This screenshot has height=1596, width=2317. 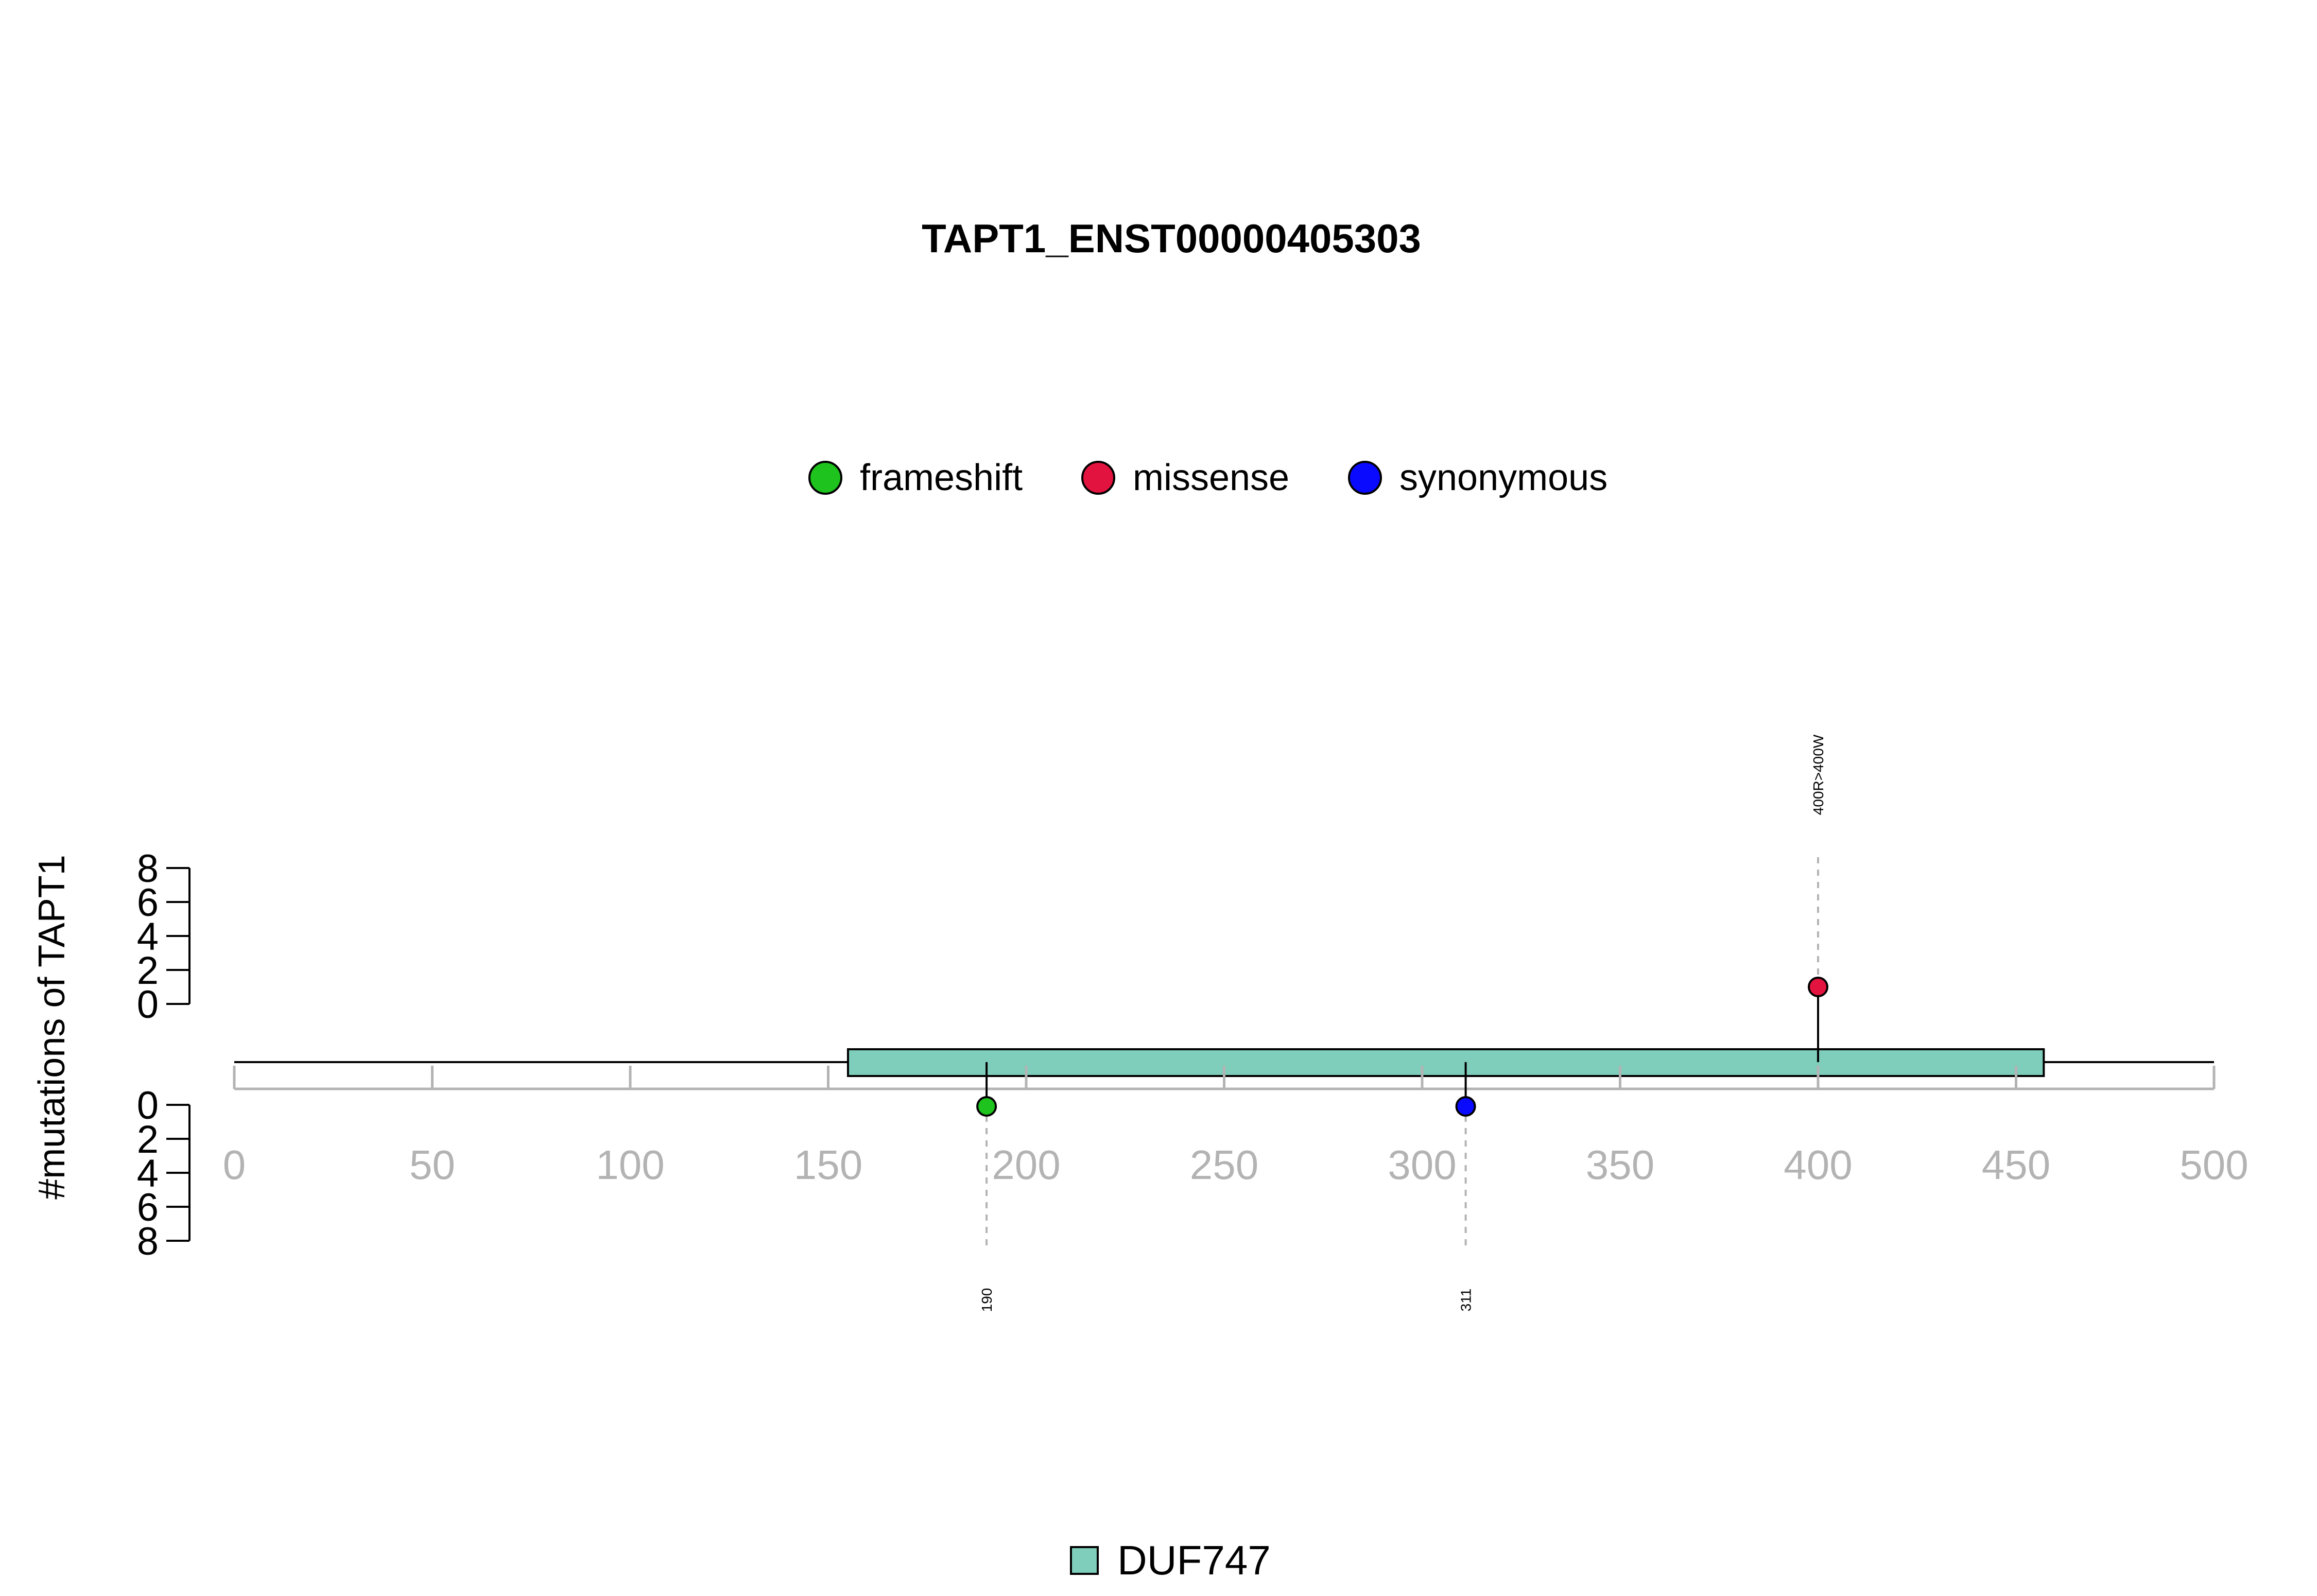 What do you see at coordinates (987, 1300) in the screenshot?
I see `mutation-label: 190` at bounding box center [987, 1300].